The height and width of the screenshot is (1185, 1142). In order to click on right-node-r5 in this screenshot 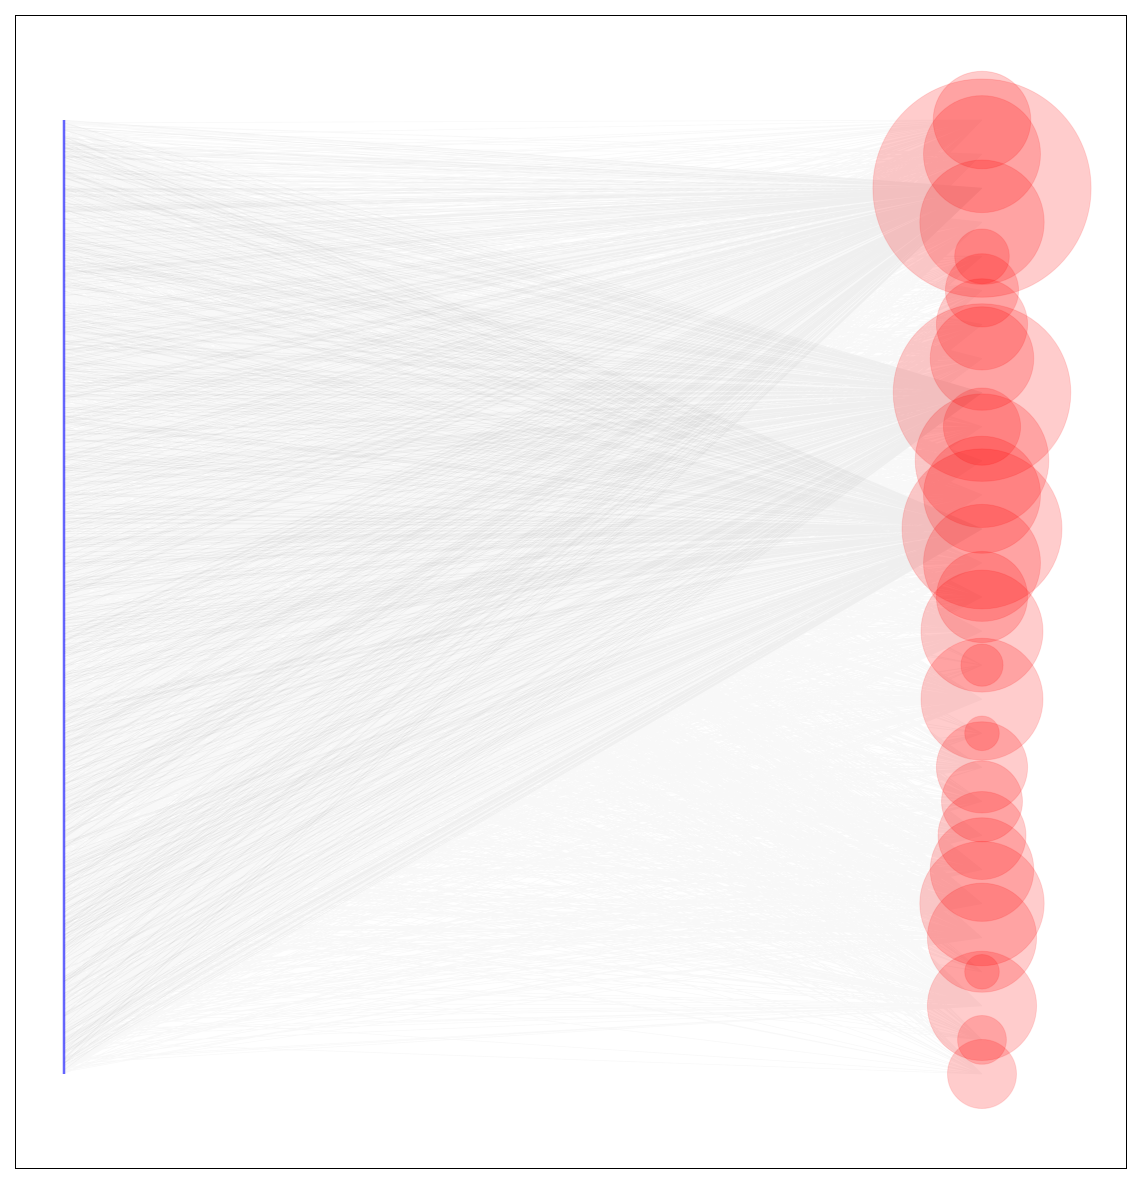, I will do `click(982, 256)`.